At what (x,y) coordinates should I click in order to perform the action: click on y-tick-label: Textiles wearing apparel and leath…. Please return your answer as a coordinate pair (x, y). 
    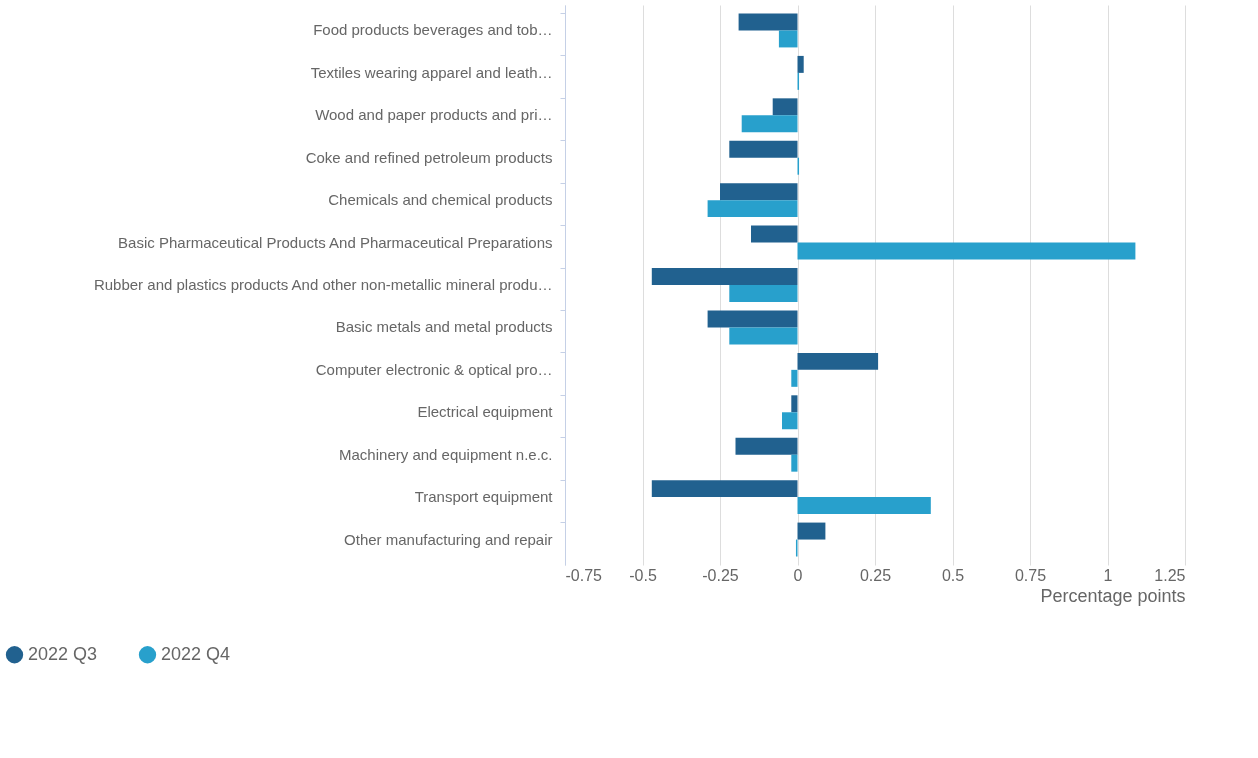
    Looking at the image, I should click on (431, 72).